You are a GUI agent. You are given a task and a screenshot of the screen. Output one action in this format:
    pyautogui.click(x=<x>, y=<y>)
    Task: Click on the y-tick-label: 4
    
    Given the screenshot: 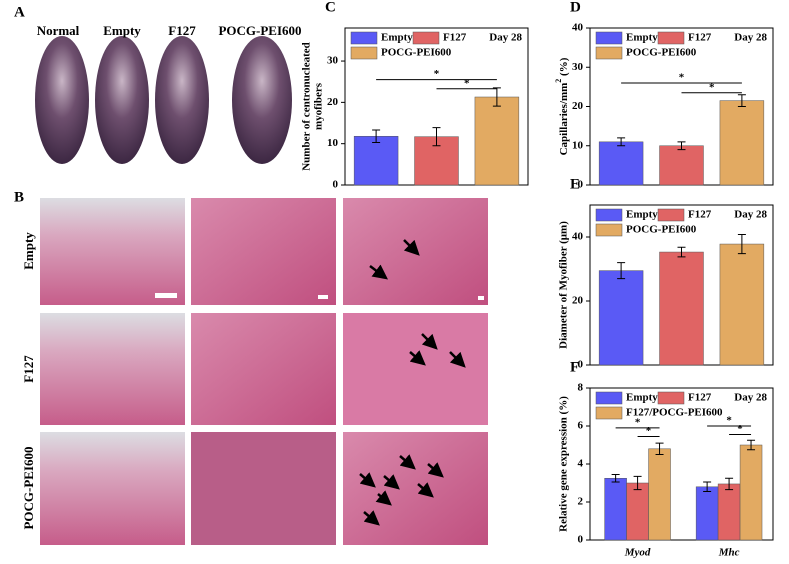 What is the action you would take?
    pyautogui.click(x=581, y=464)
    